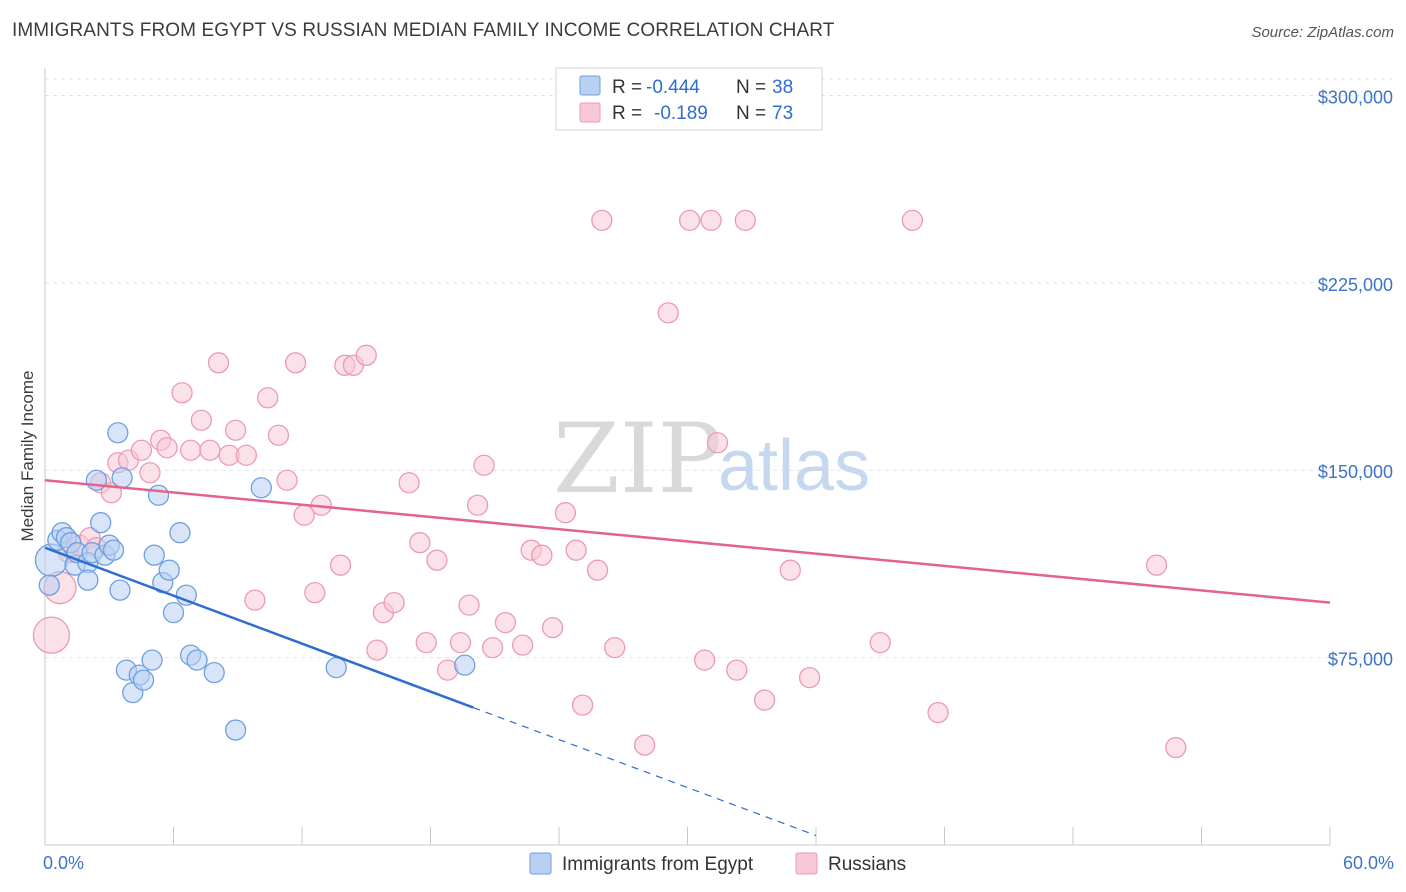 Image resolution: width=1406 pixels, height=892 pixels. I want to click on stats-legend-swatch-egypt, so click(590, 85).